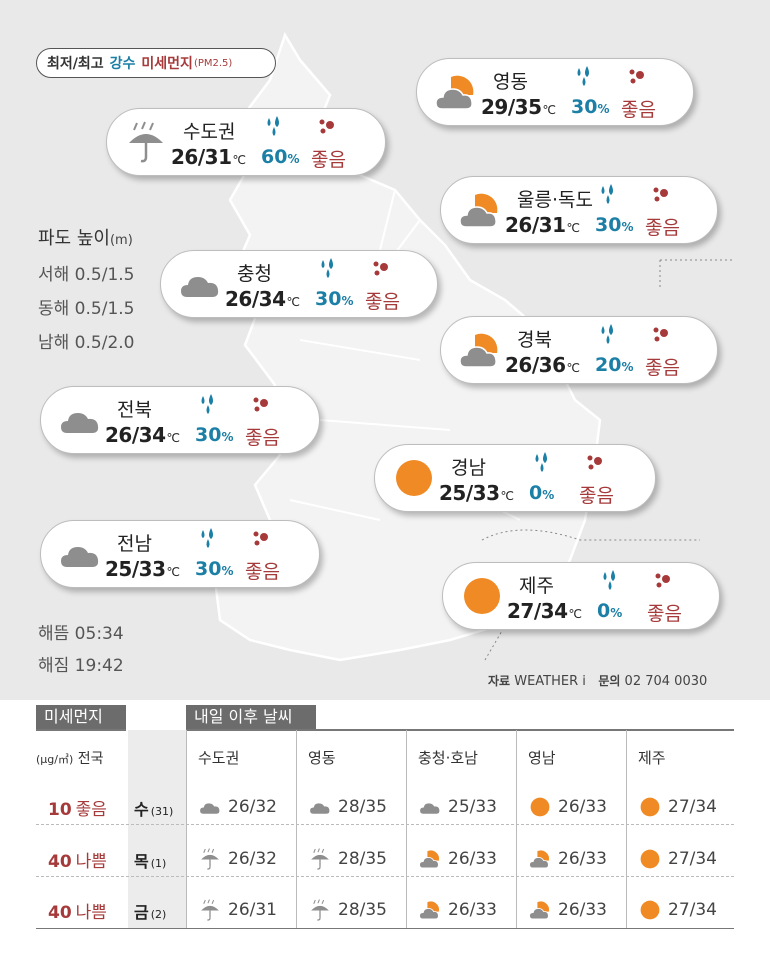 Image resolution: width=770 pixels, height=968 pixels. Describe the element at coordinates (254, 274) in the screenshot. I see `card-region: 충청` at that location.